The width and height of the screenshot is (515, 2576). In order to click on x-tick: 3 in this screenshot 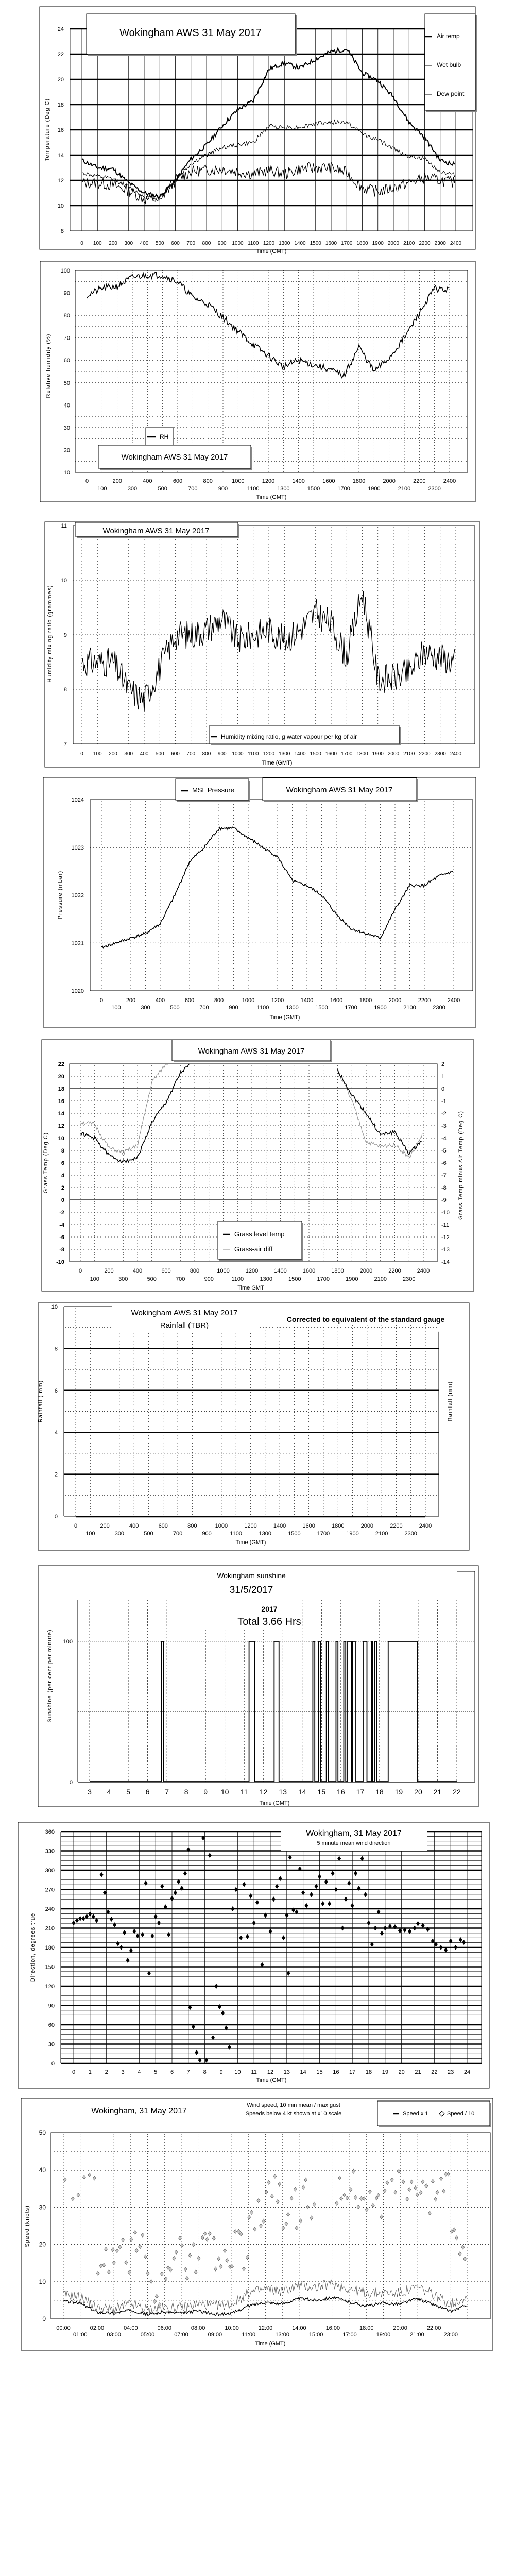, I will do `click(122, 2072)`.